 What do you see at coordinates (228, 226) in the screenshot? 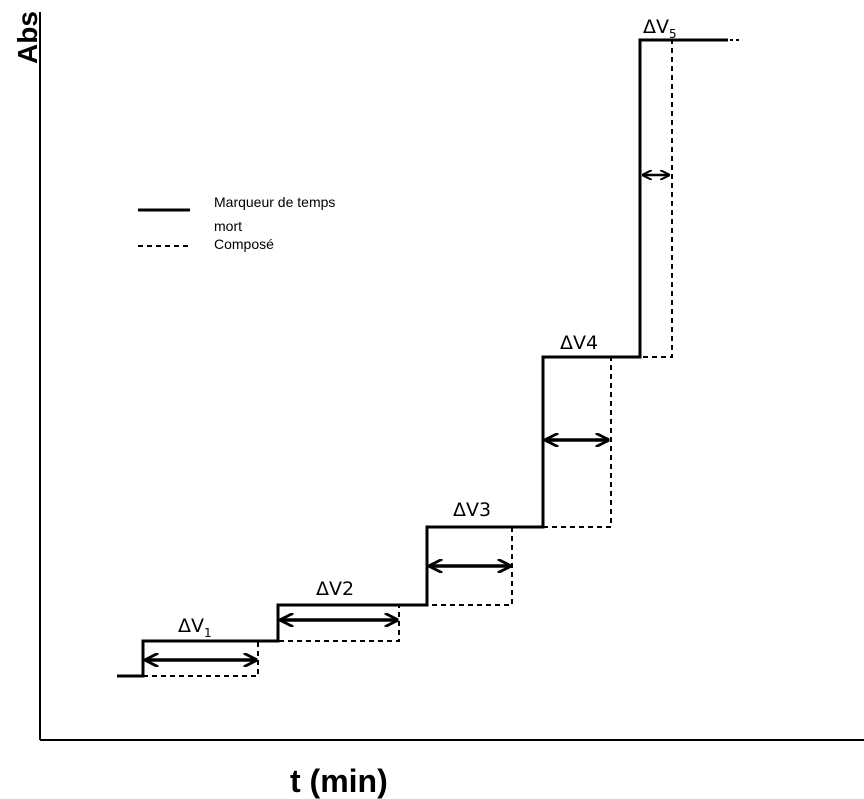
I see `legend-solid-label-cont: mort` at bounding box center [228, 226].